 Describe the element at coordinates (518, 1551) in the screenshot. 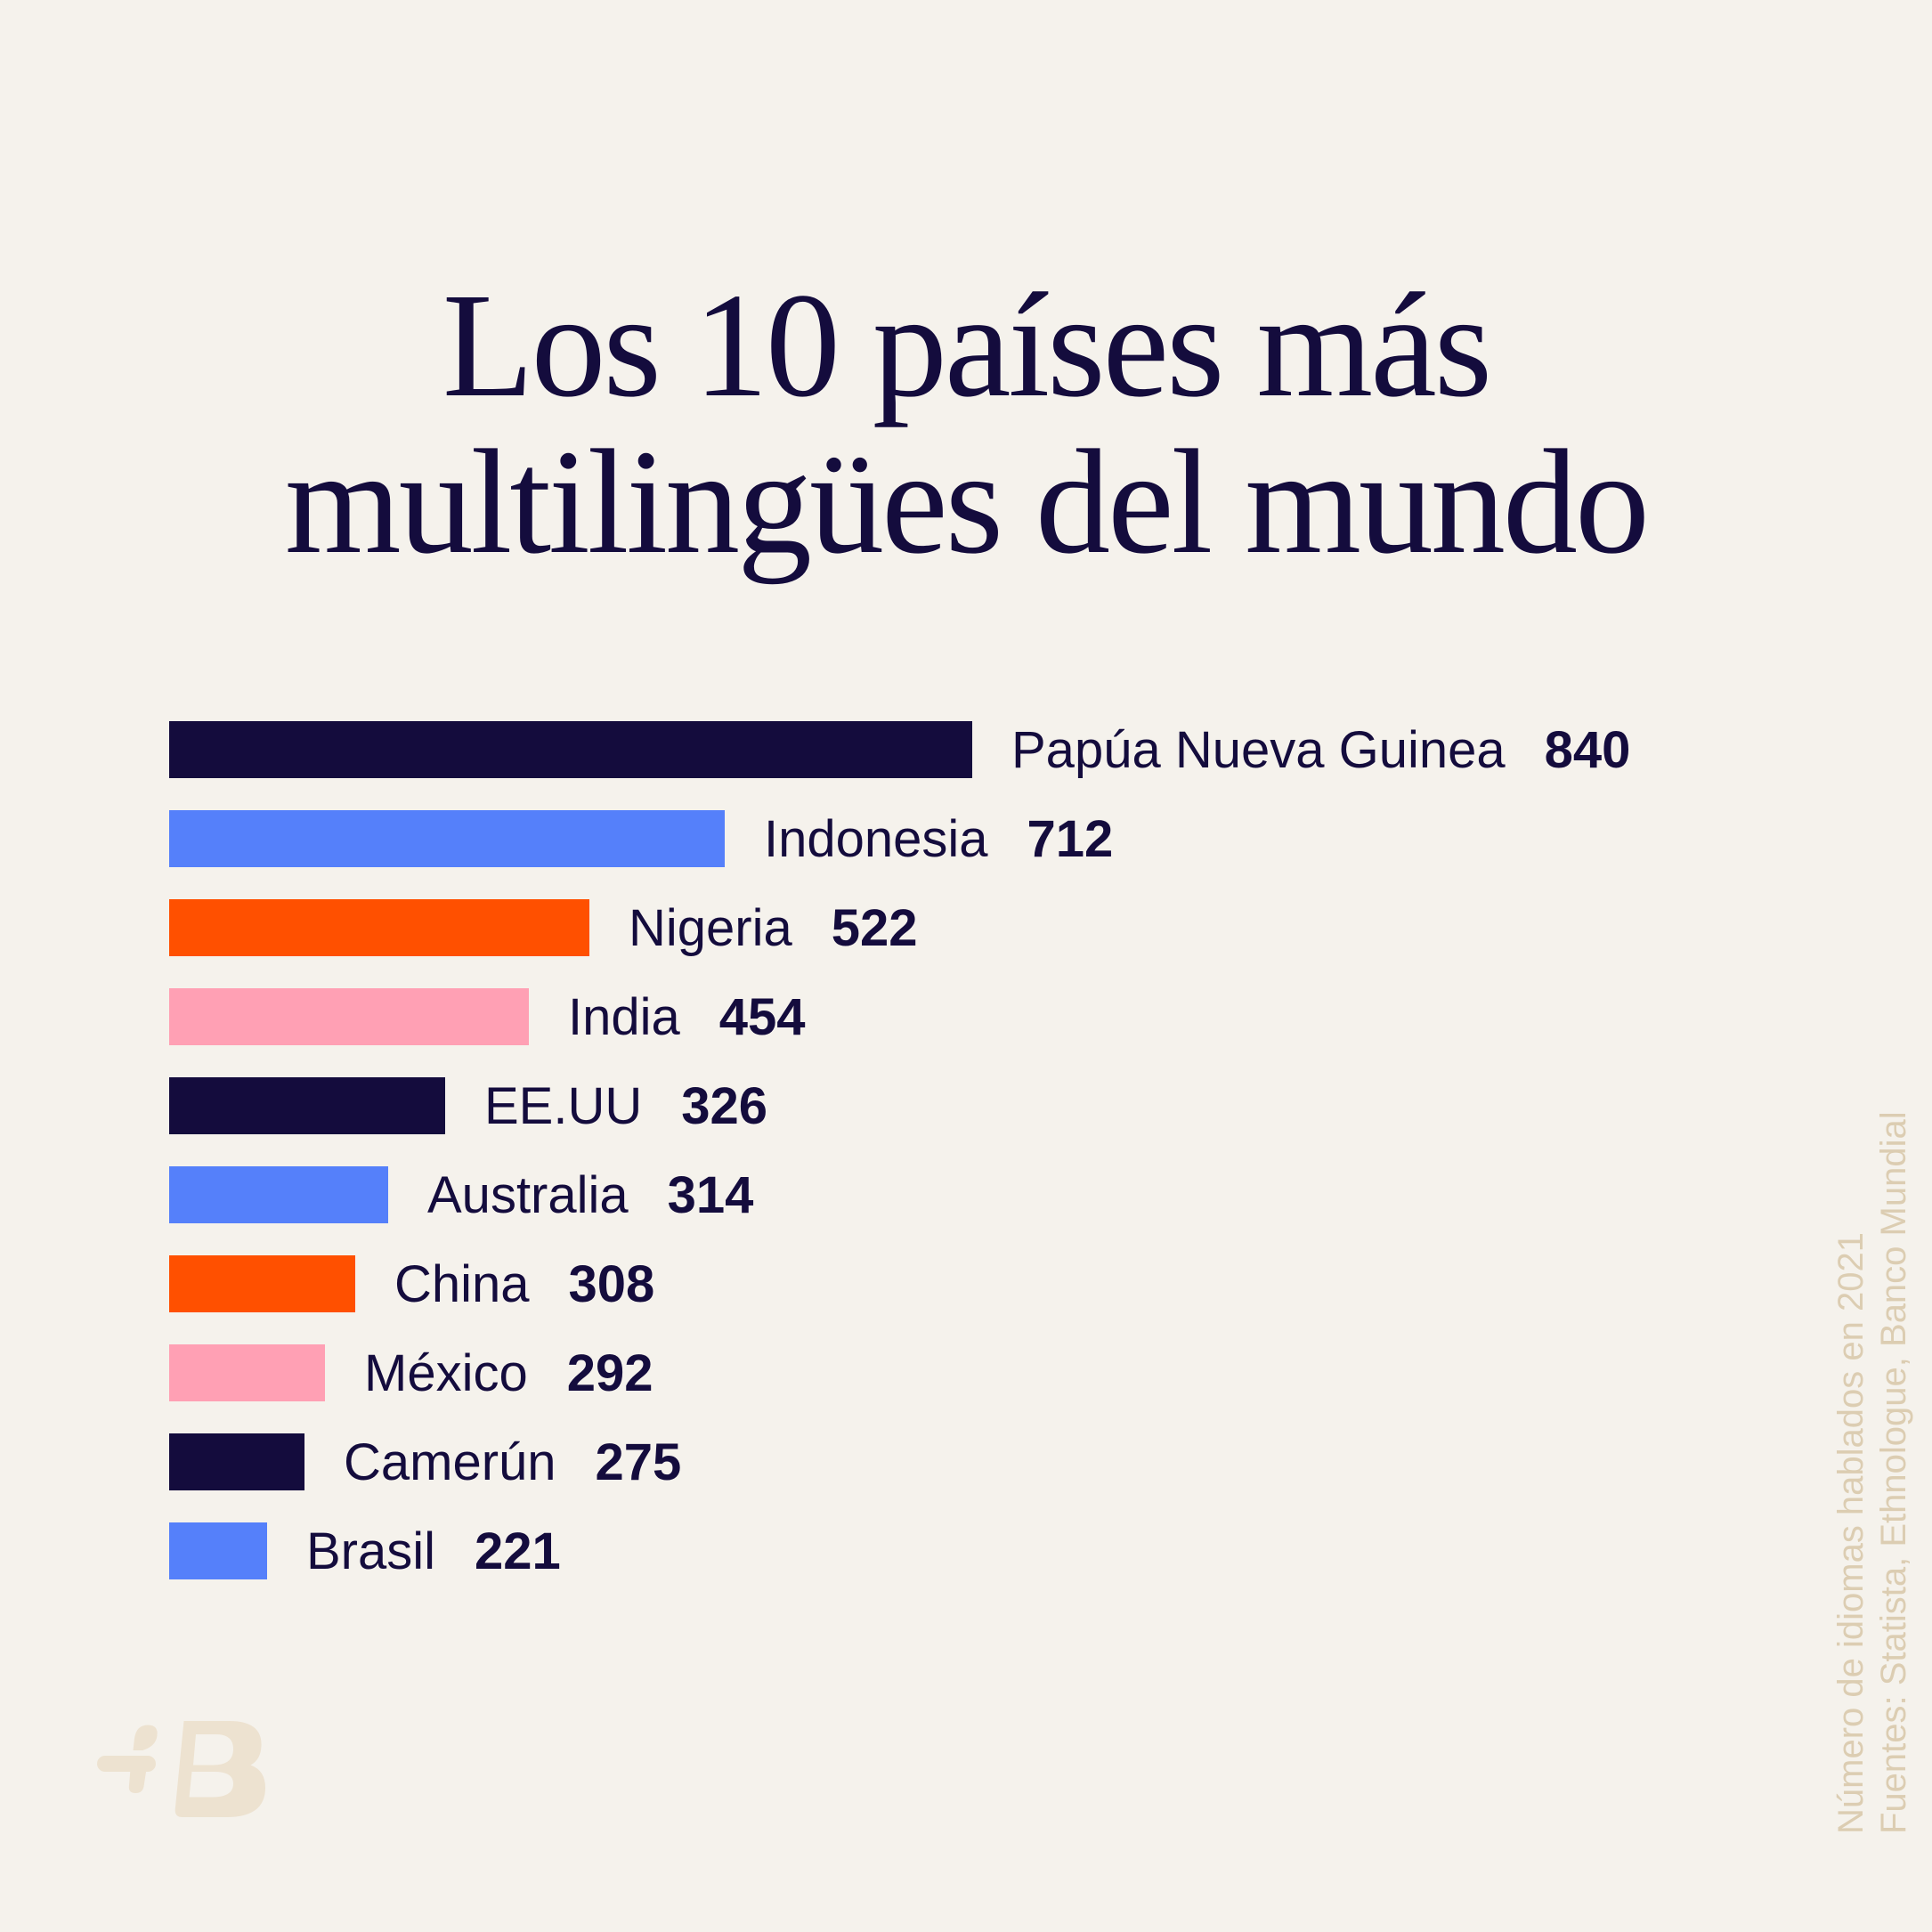

I see `bar-value: 221` at that location.